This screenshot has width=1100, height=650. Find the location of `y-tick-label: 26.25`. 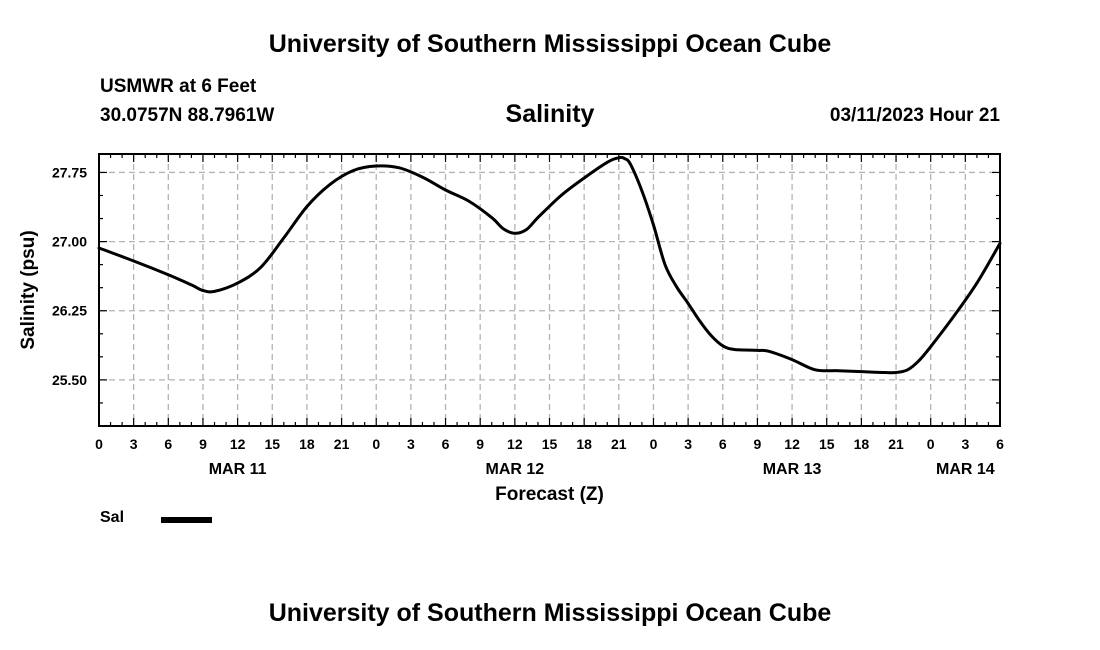

y-tick-label: 26.25 is located at coordinates (69, 311).